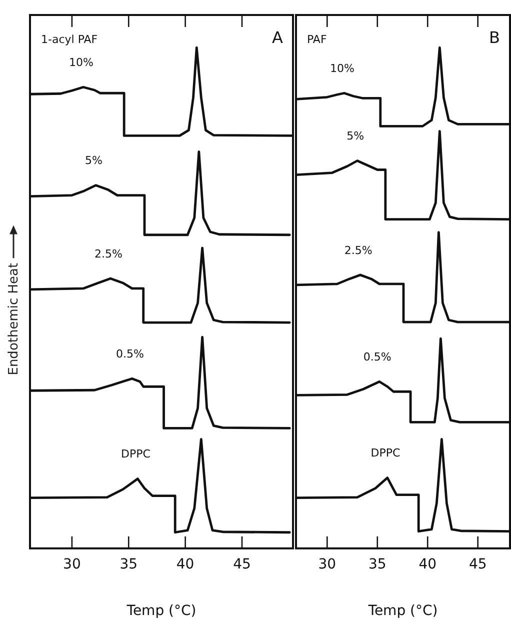  I want to click on text: A, so click(278, 38).